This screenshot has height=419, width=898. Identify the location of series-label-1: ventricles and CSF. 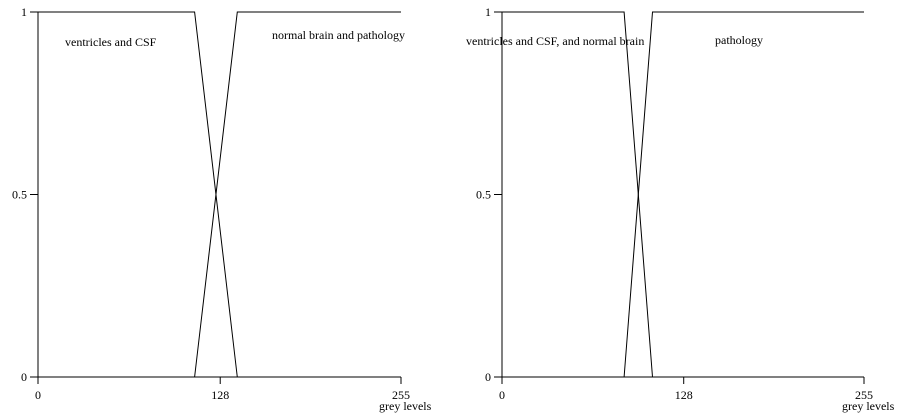
(111, 42).